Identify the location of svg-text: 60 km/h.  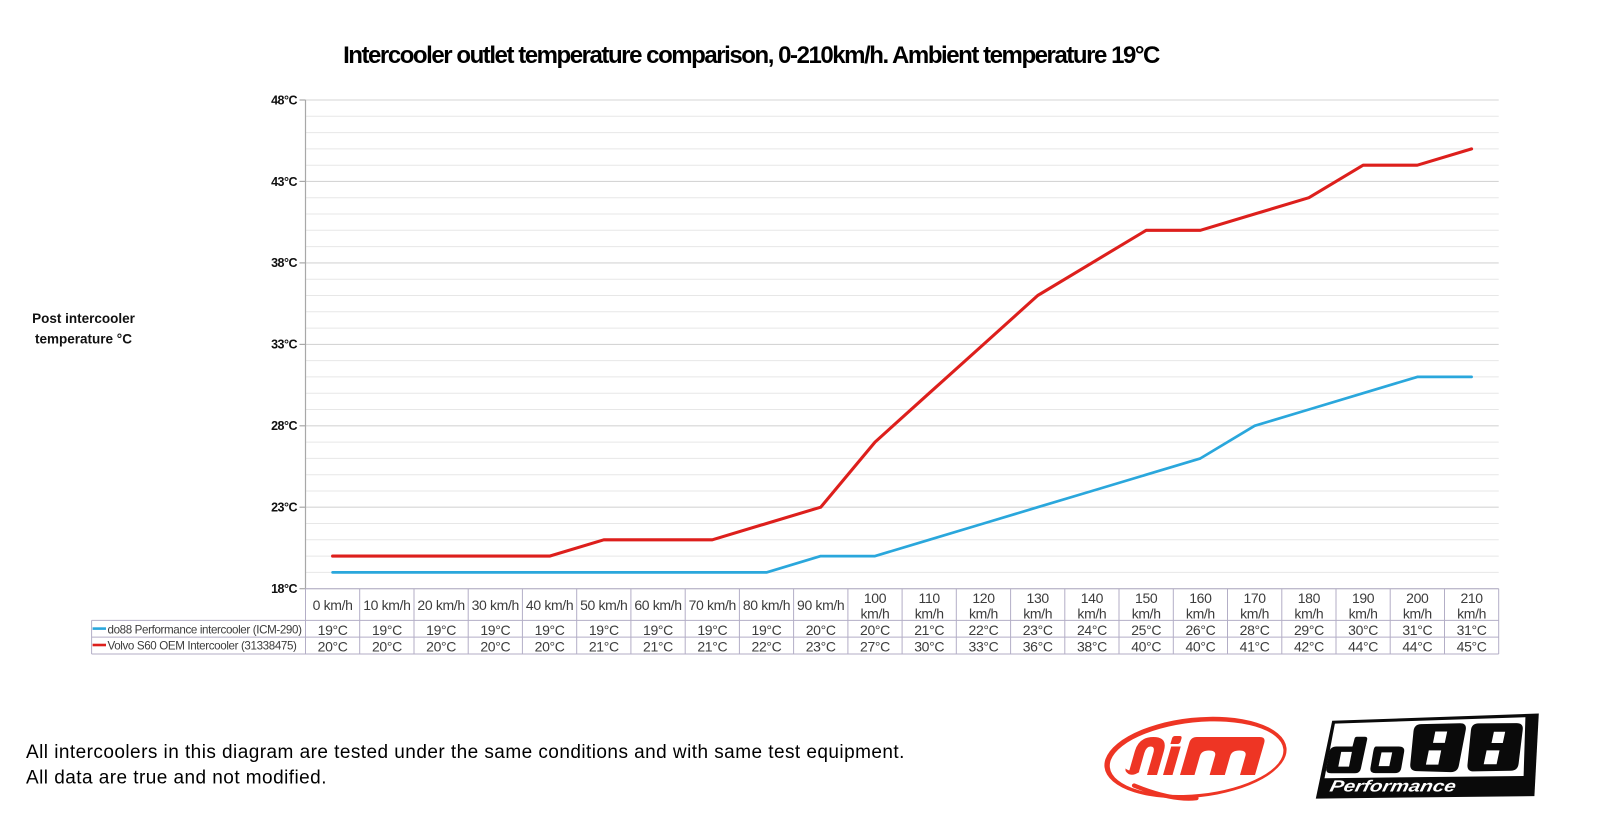
(657, 605).